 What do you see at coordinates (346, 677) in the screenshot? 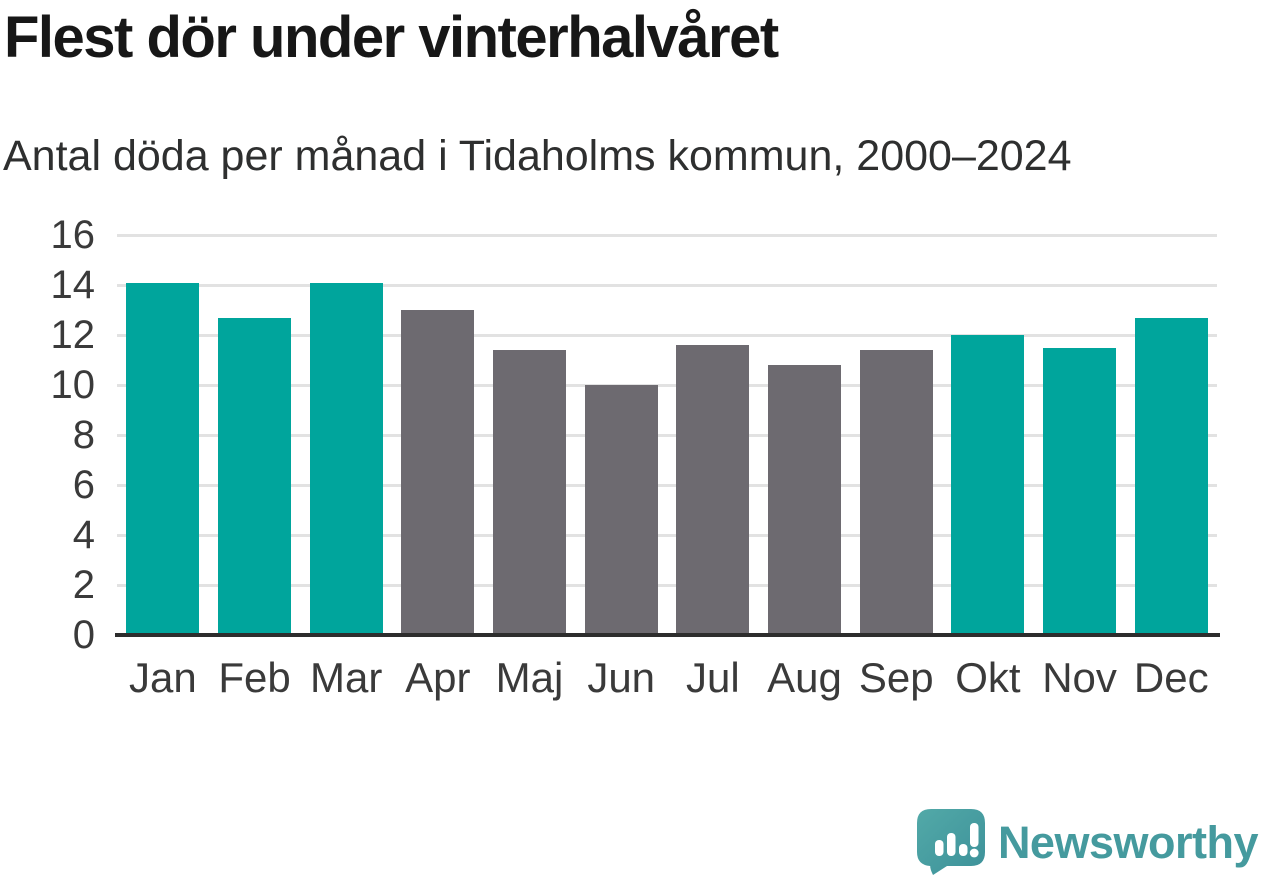
I see `x-tick-label-mar: Mar` at bounding box center [346, 677].